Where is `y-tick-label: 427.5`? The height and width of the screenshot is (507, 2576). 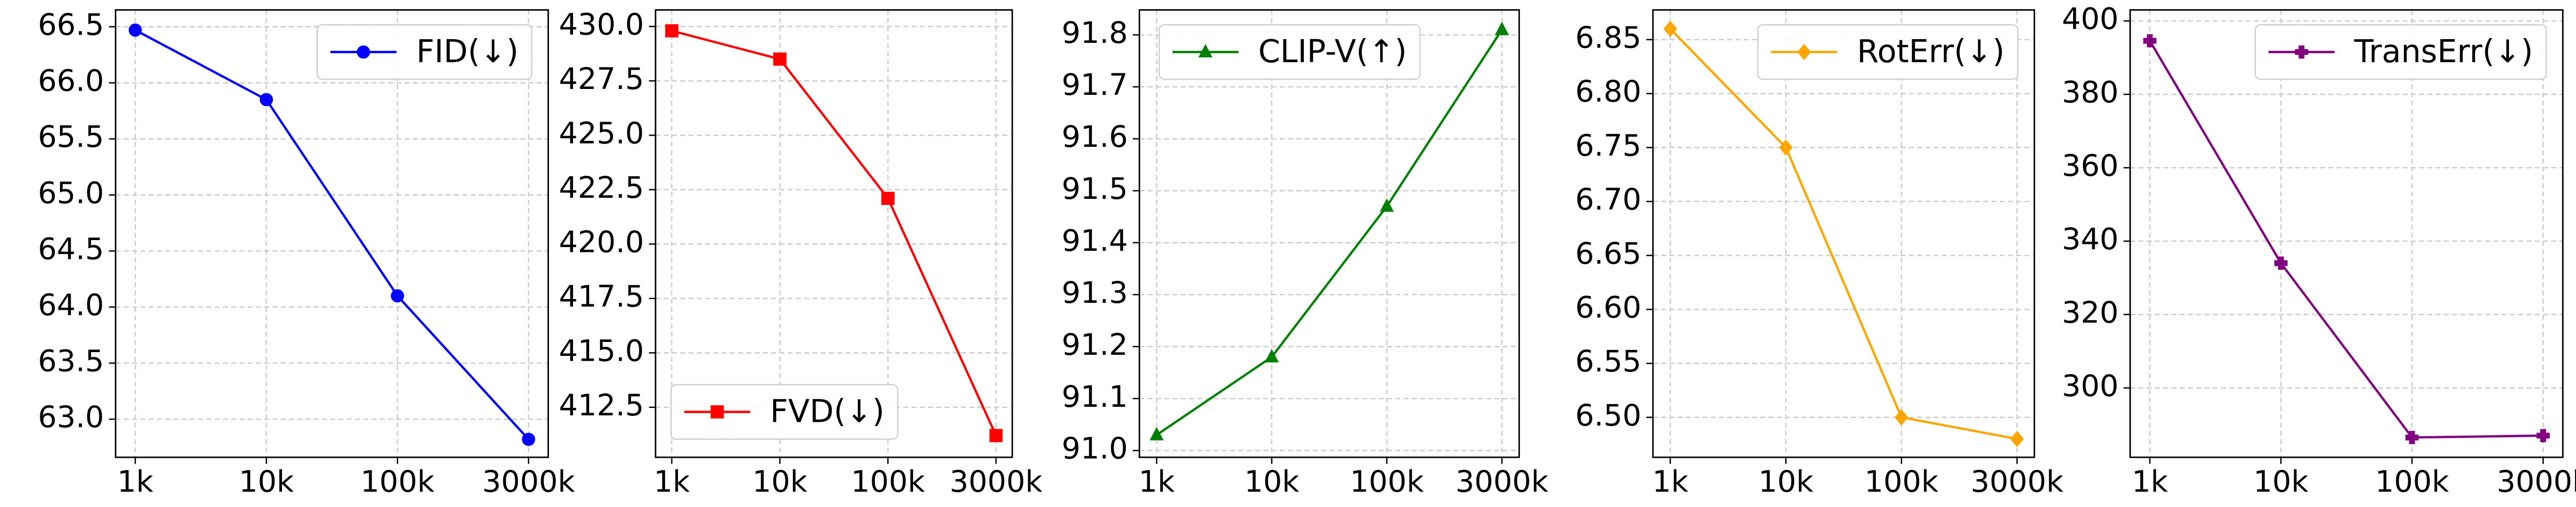 y-tick-label: 427.5 is located at coordinates (601, 79).